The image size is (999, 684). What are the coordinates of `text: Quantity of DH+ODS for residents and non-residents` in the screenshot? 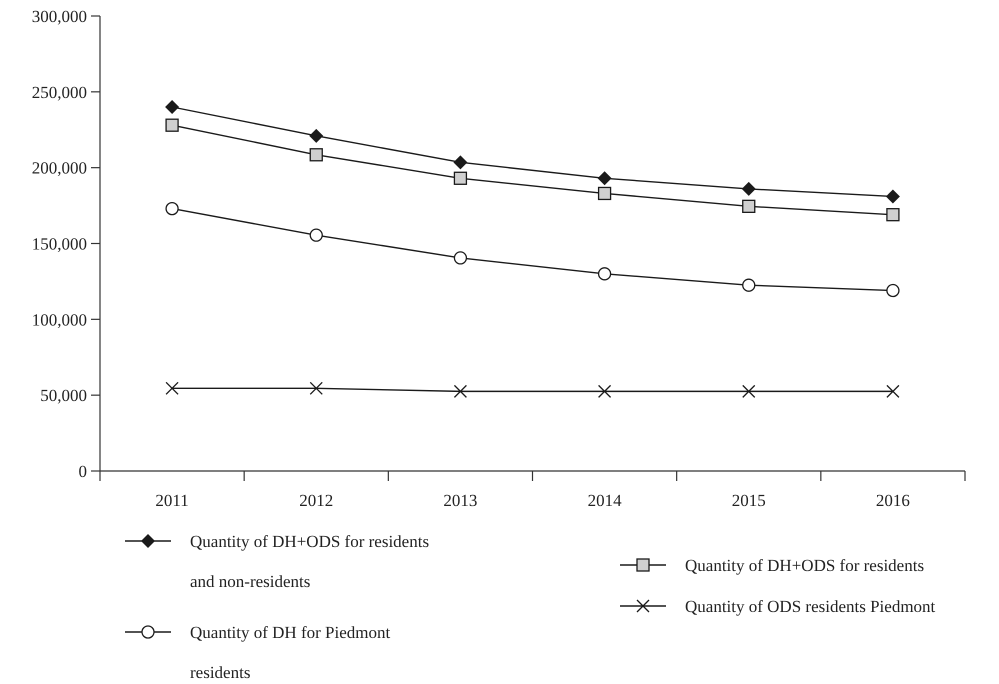 It's located at (310, 561).